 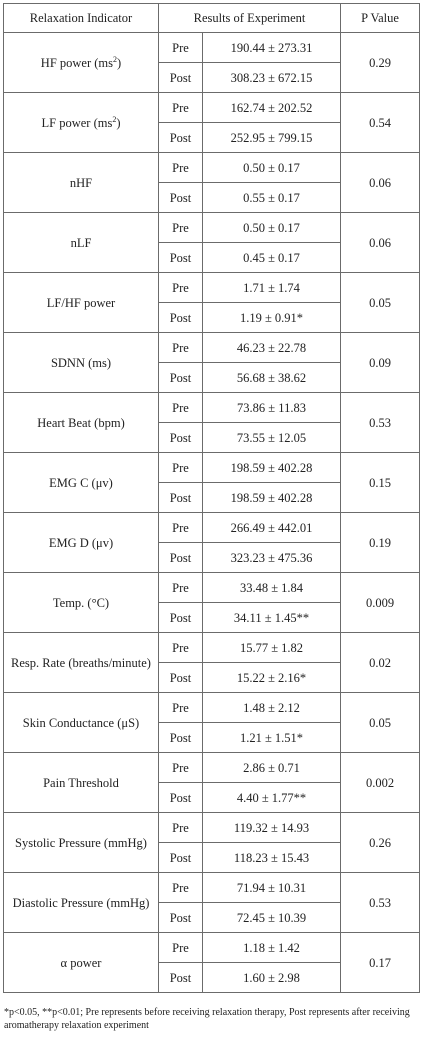 I want to click on post-value: 34.11 ± 1.45**, so click(x=271, y=617).